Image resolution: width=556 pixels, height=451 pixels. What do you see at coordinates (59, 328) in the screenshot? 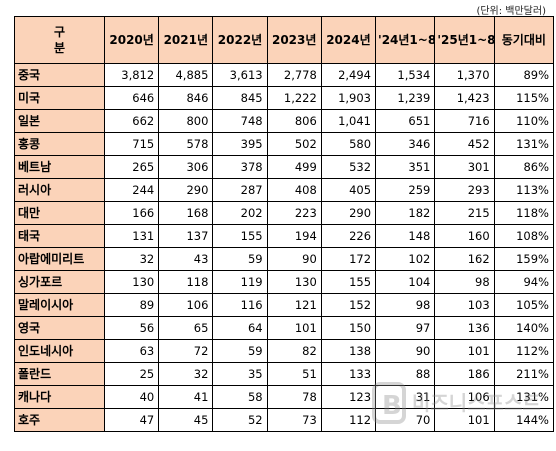
I see `country-cell: 영국` at bounding box center [59, 328].